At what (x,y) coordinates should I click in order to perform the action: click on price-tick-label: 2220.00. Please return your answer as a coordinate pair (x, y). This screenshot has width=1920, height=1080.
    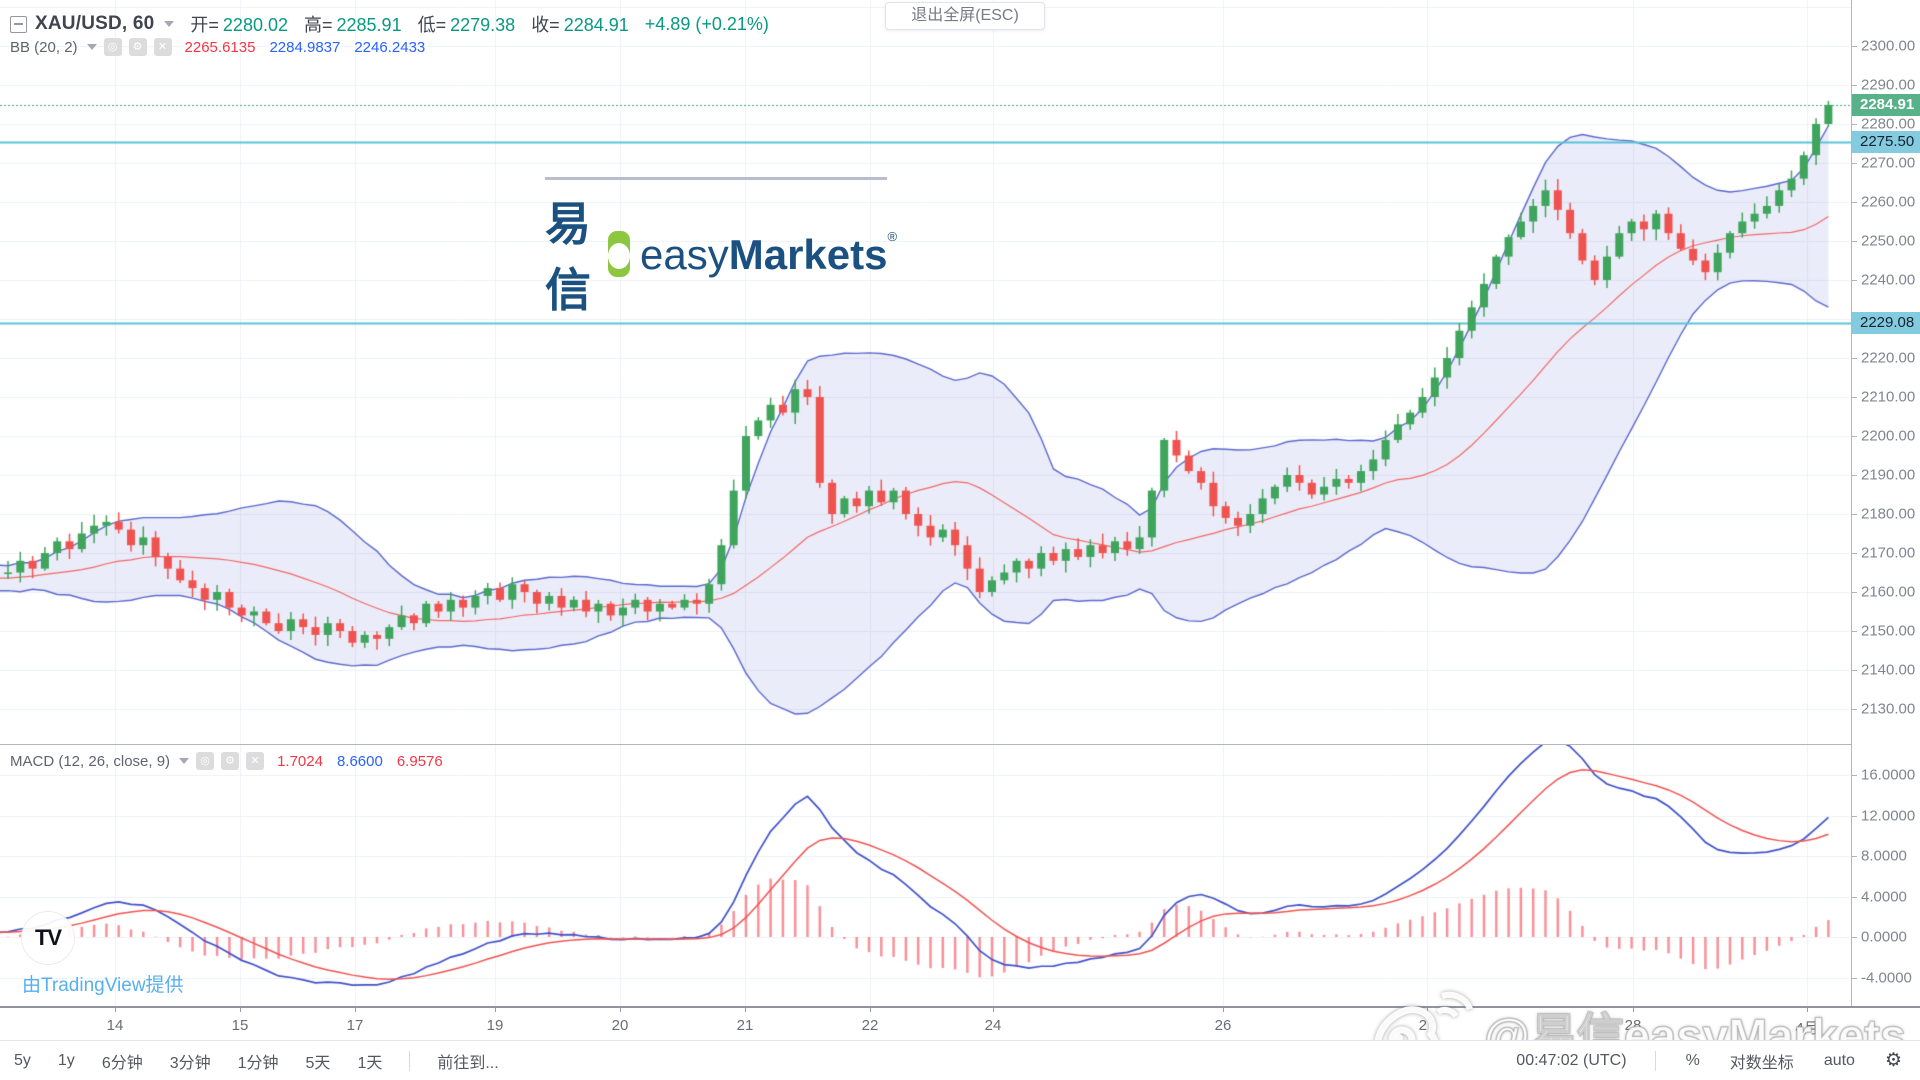
    Looking at the image, I should click on (1888, 358).